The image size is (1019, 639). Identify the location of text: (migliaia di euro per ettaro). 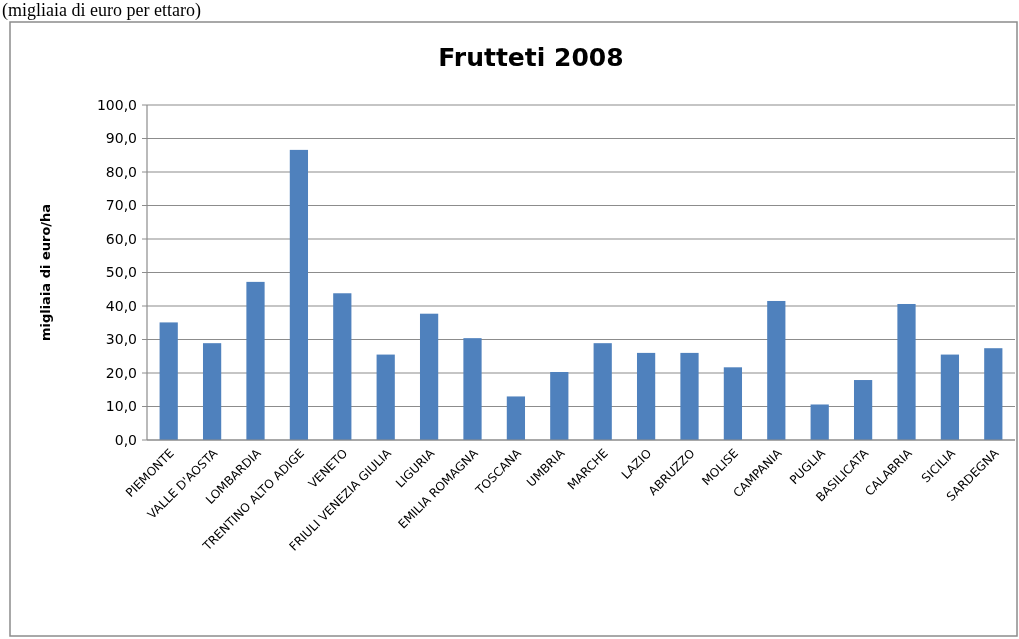
(101, 10).